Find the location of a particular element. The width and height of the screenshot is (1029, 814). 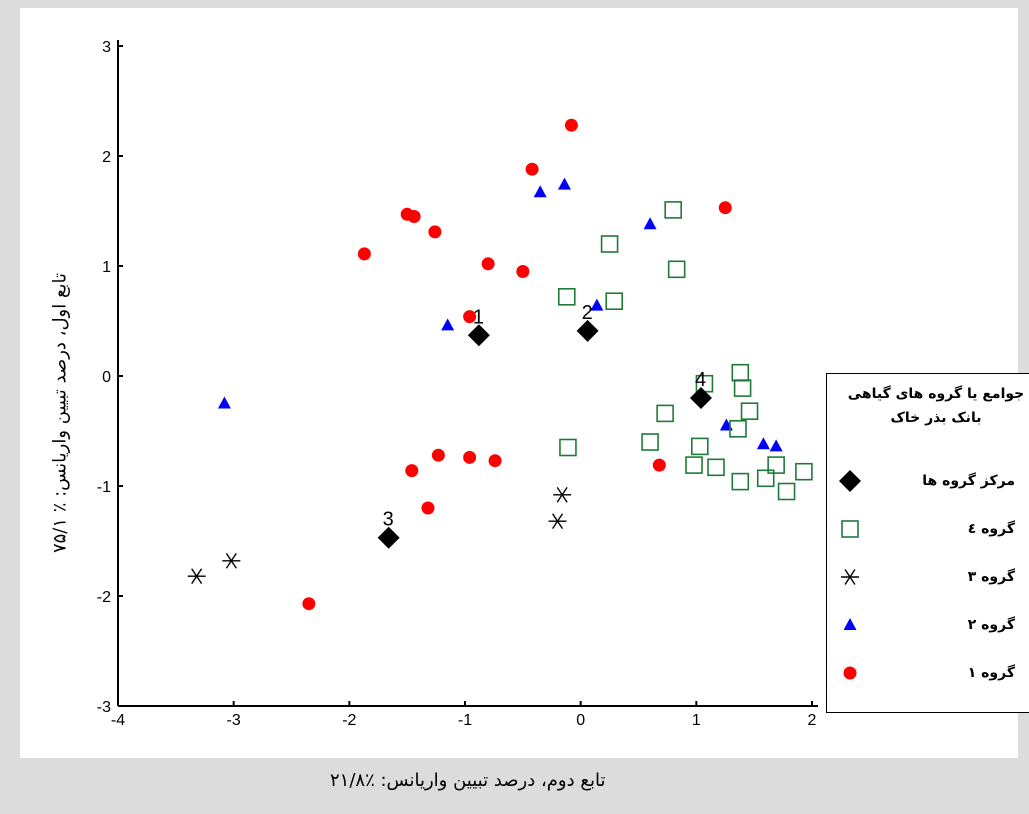

x-tick-label: -3 is located at coordinates (234, 720).